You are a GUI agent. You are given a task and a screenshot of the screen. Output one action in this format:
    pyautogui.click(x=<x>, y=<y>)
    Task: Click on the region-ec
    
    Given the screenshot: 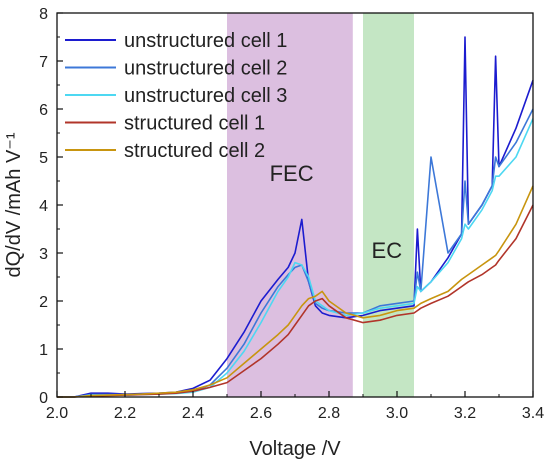 What is the action you would take?
    pyautogui.click(x=388, y=205)
    